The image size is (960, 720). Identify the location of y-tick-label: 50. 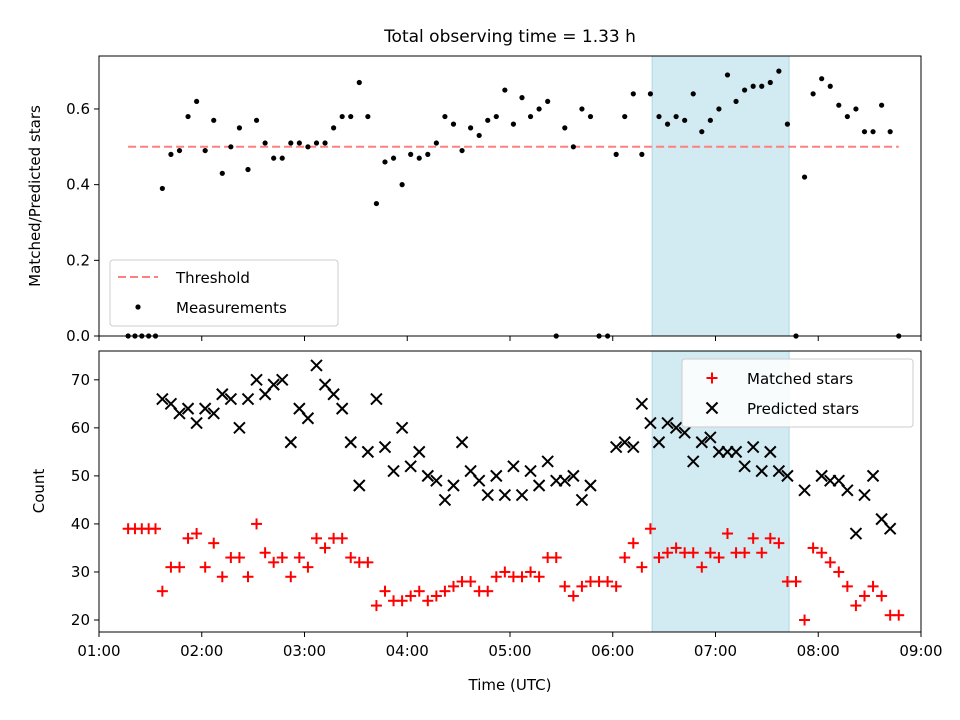
(80, 476).